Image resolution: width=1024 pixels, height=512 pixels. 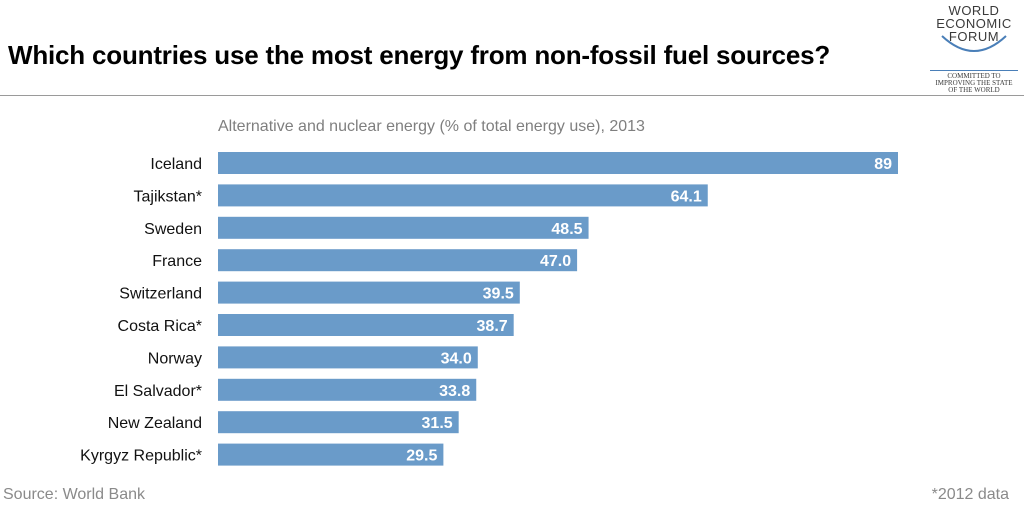 I want to click on data-label: 31.5, so click(x=437, y=423).